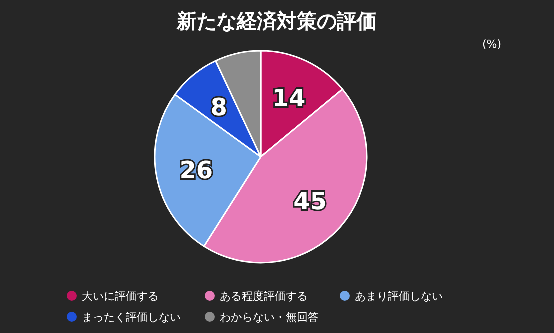  I want to click on chart-title: 新たな経済対策の評価, so click(276, 21).